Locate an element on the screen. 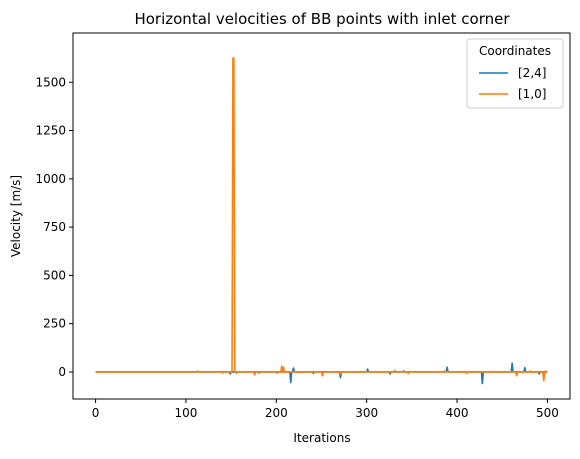  x-tick-label: 200 is located at coordinates (276, 413).